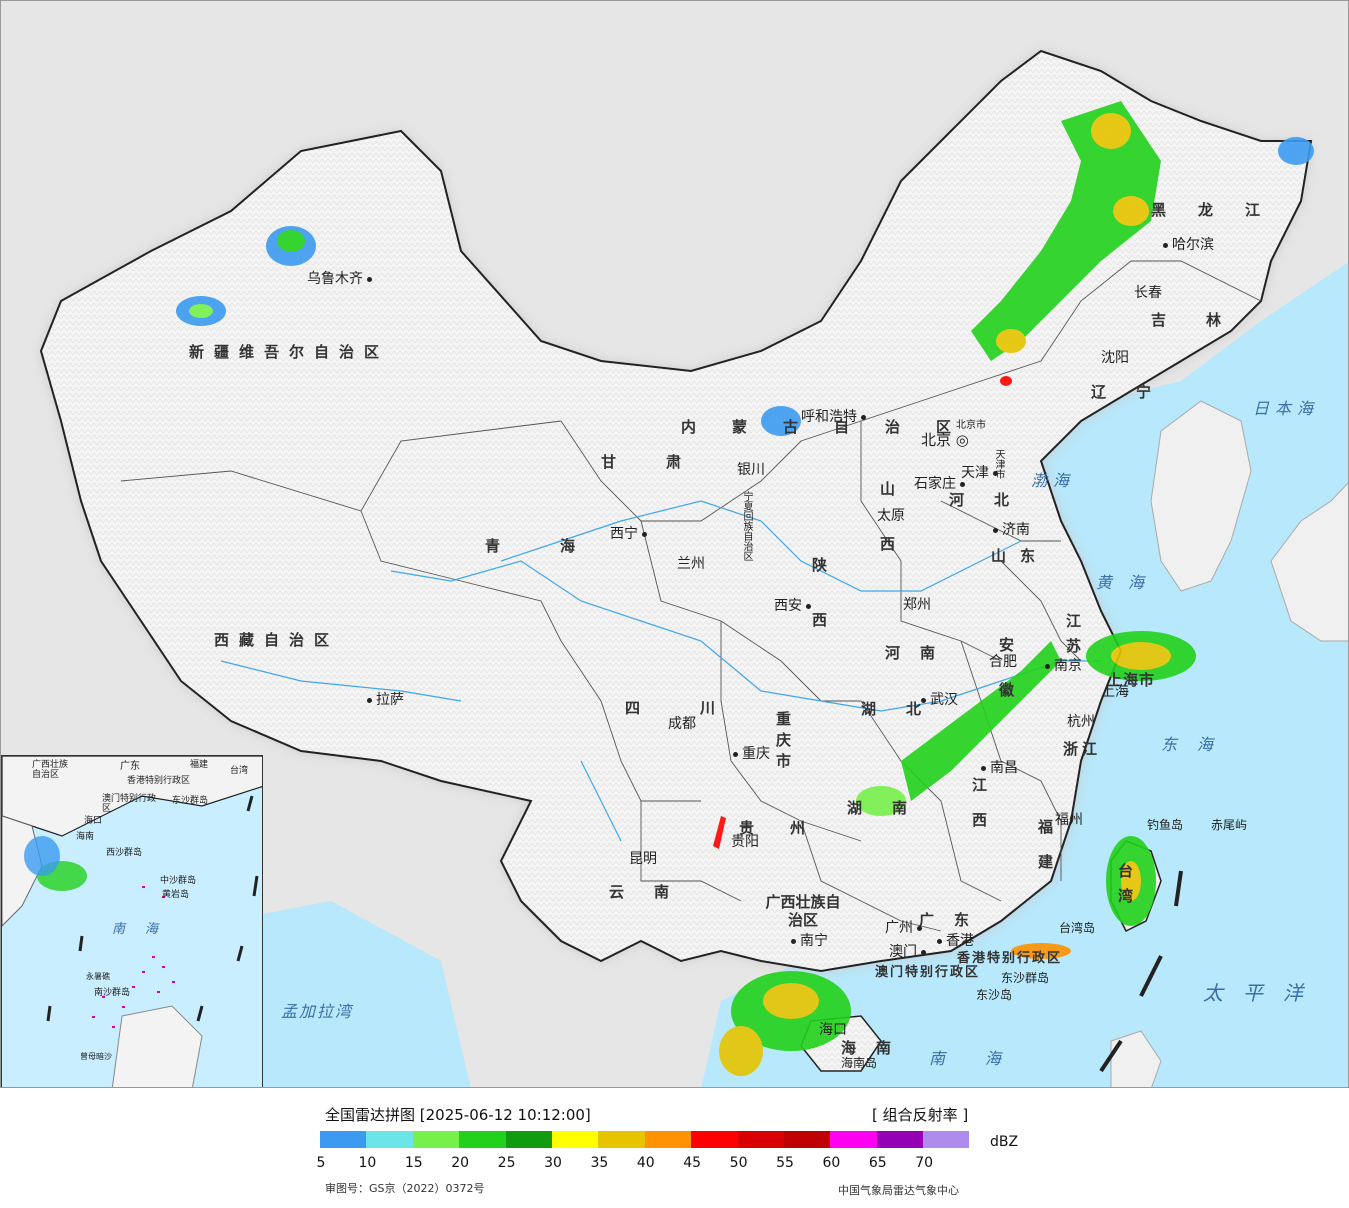  What do you see at coordinates (831, 1163) in the screenshot?
I see `scale-tick-label: 60` at bounding box center [831, 1163].